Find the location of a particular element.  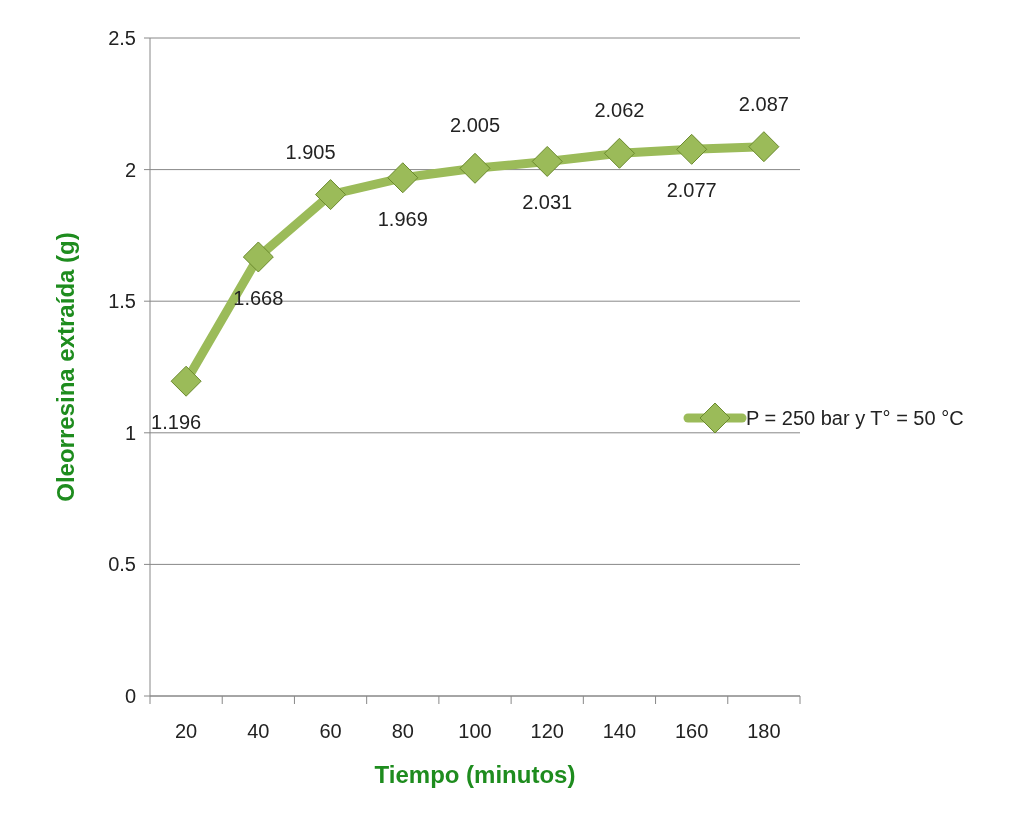

x-tick-label: 120 is located at coordinates (547, 731).